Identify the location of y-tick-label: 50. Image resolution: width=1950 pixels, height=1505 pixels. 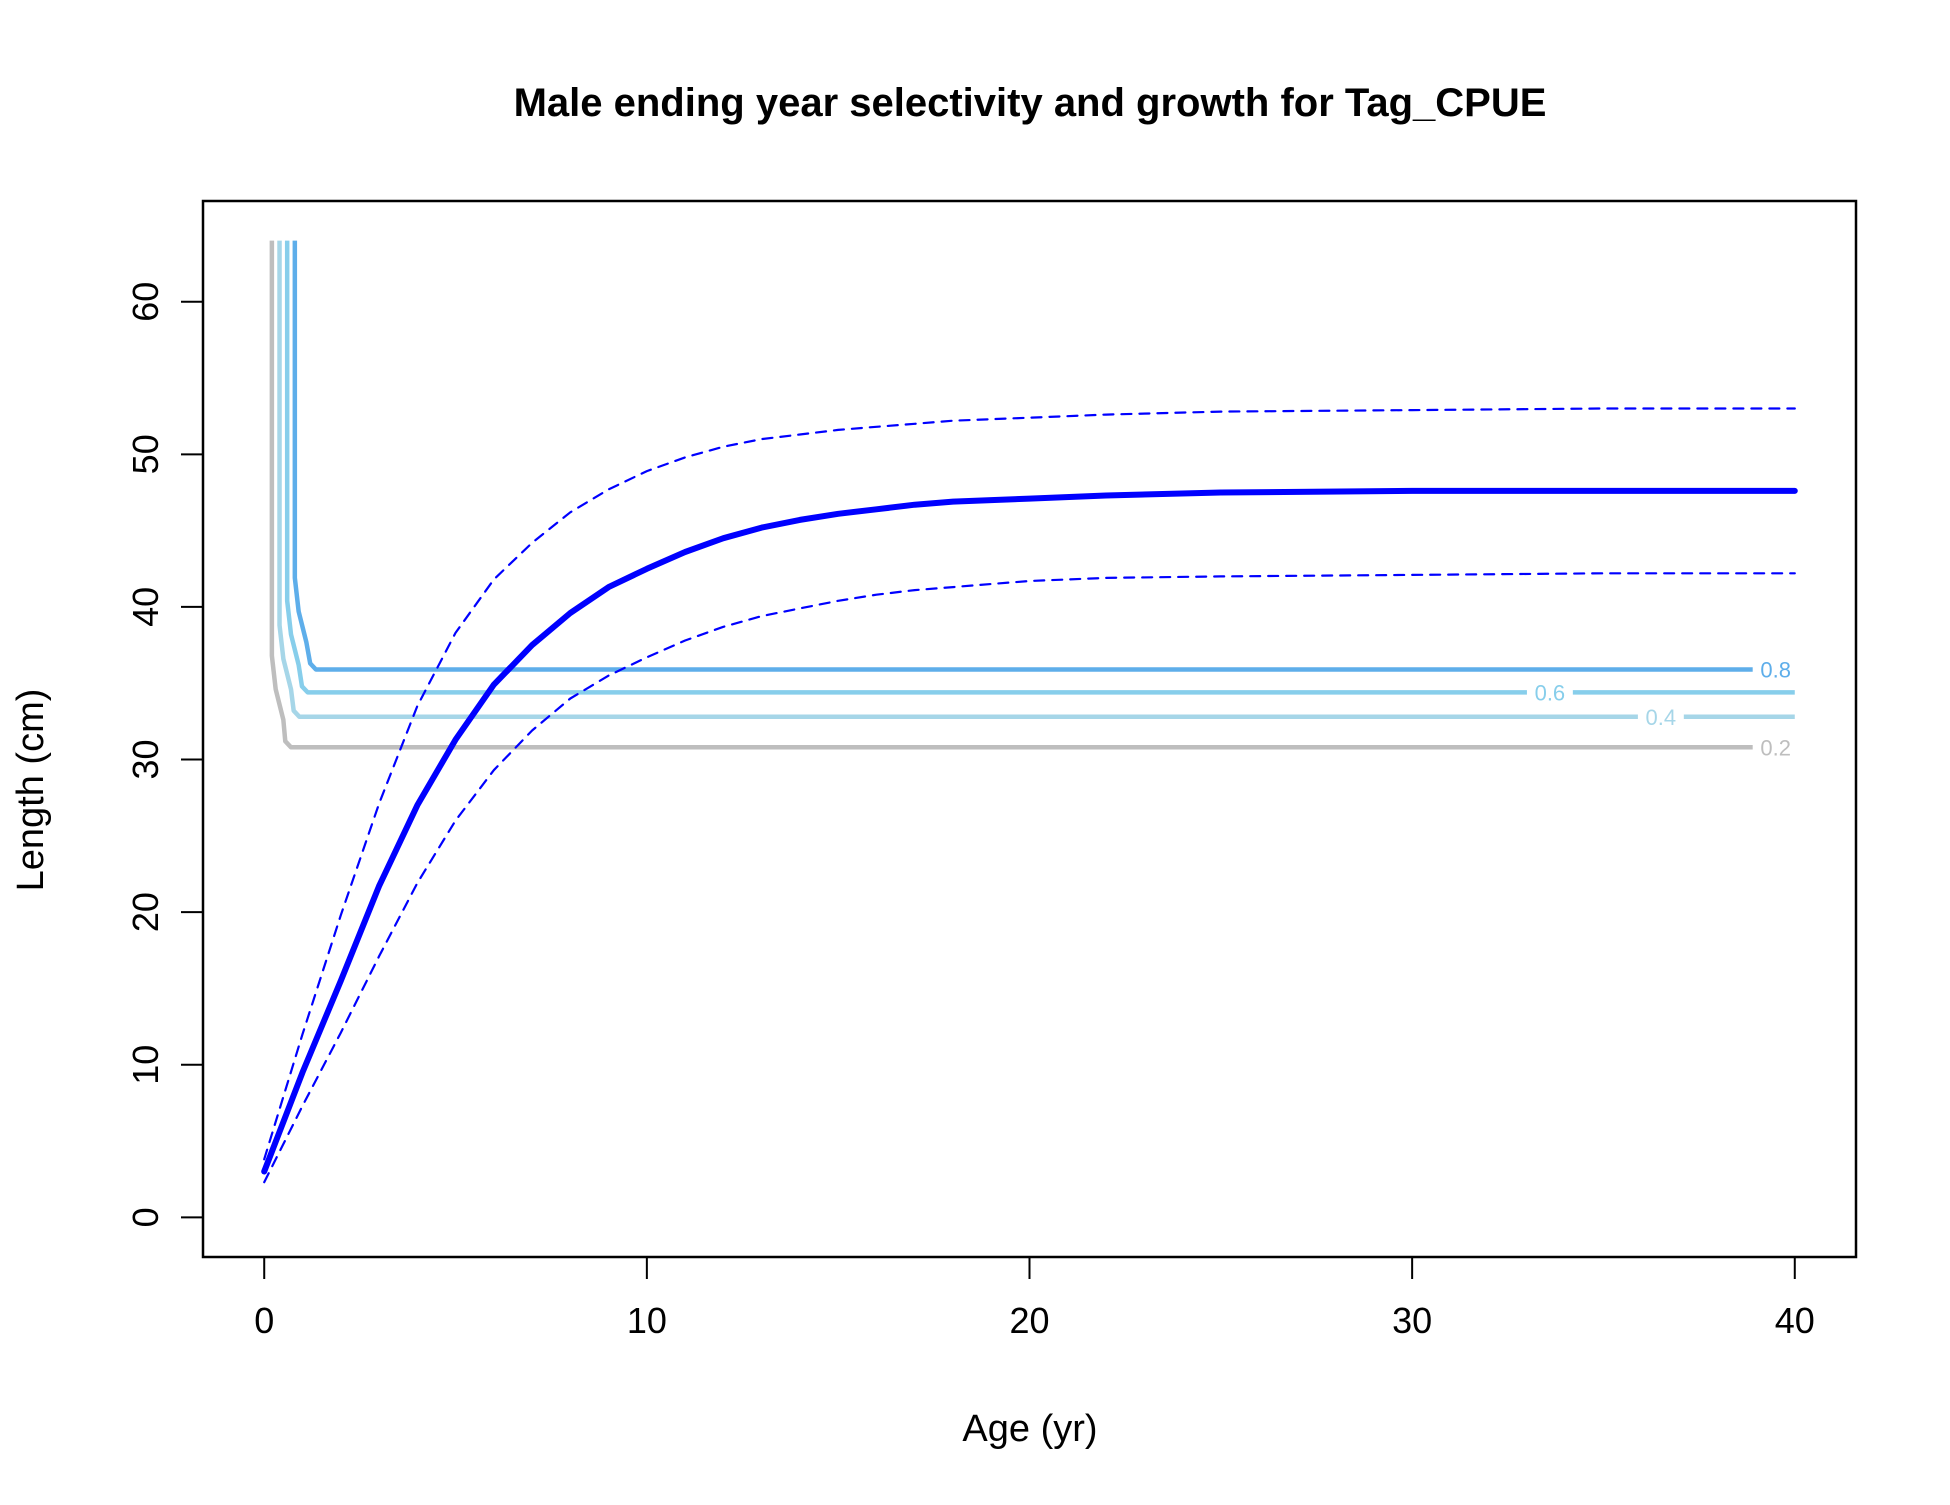
(145, 454).